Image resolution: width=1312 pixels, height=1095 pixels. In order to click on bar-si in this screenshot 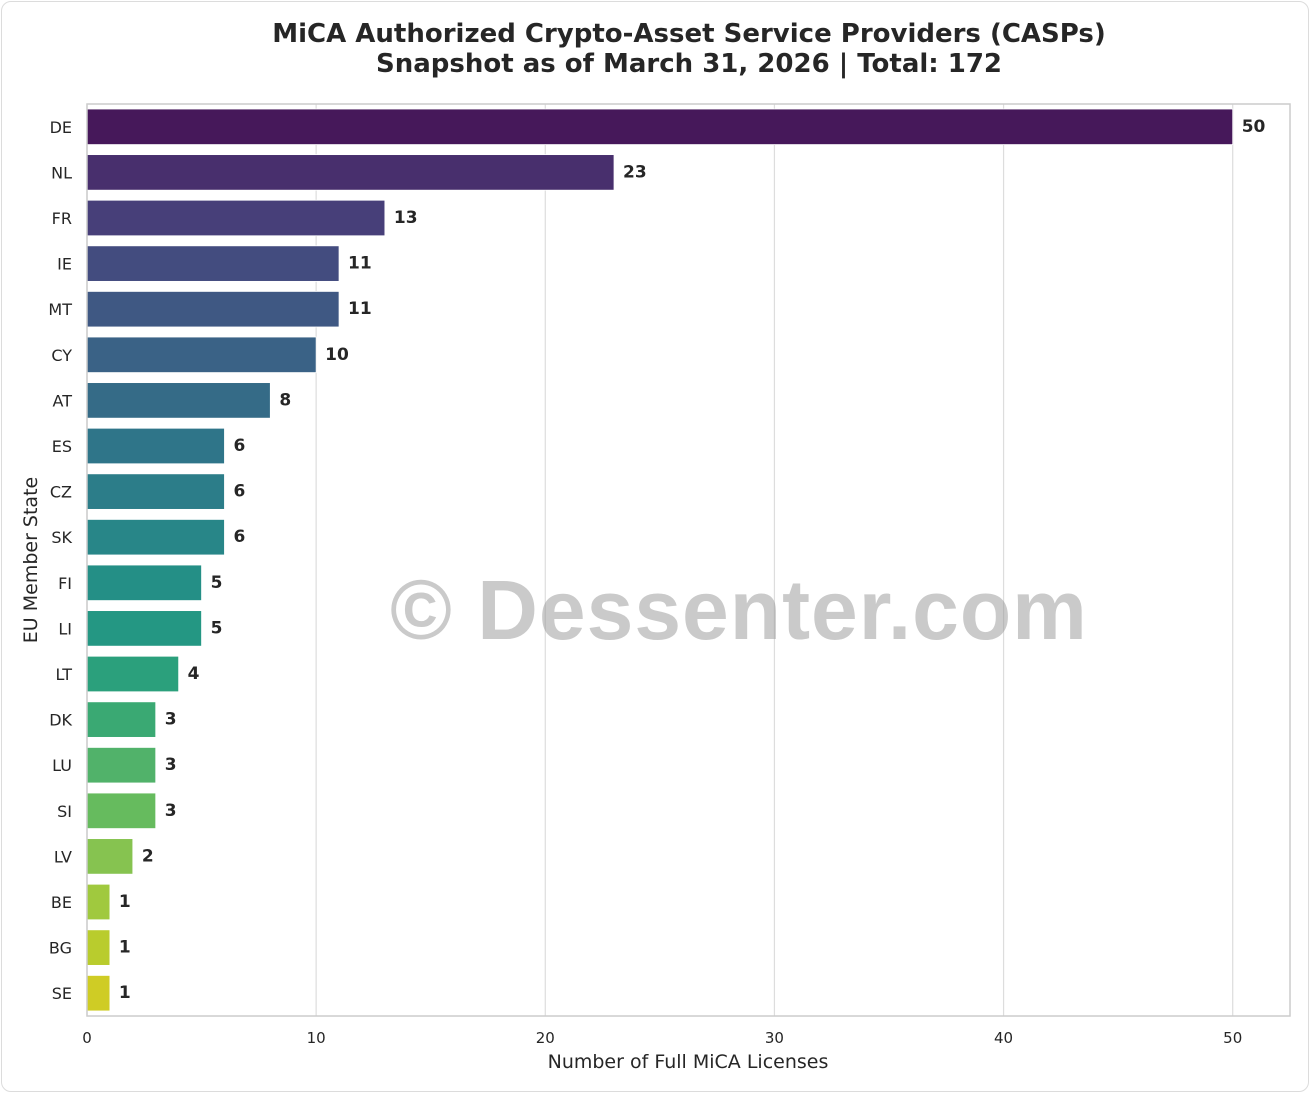, I will do `click(121, 810)`.